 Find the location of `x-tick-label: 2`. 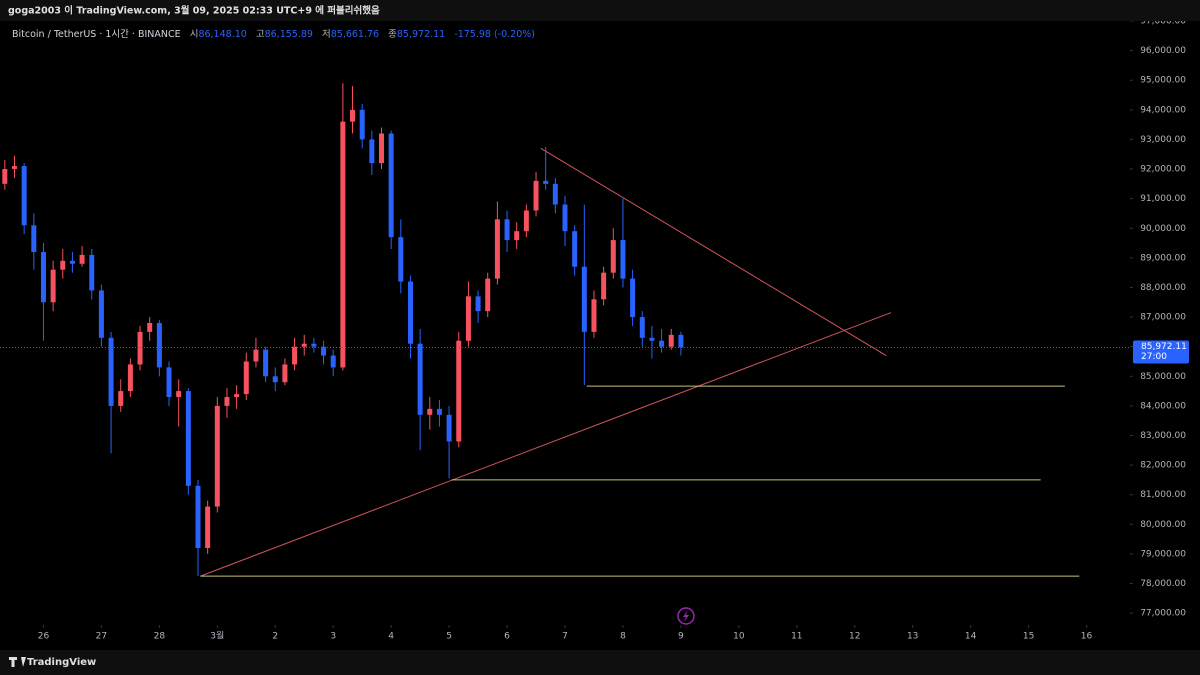

x-tick-label: 2 is located at coordinates (275, 637).